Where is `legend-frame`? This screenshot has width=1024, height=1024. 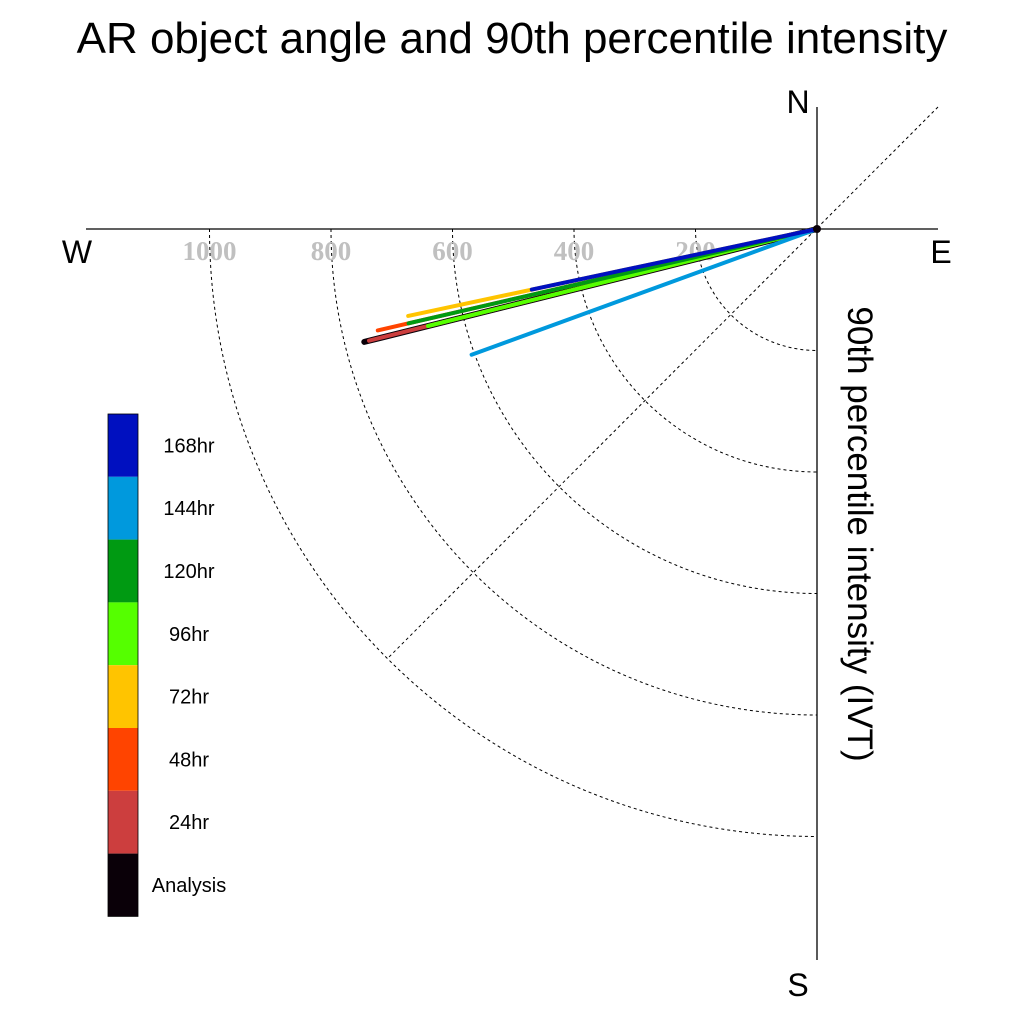 legend-frame is located at coordinates (123, 665).